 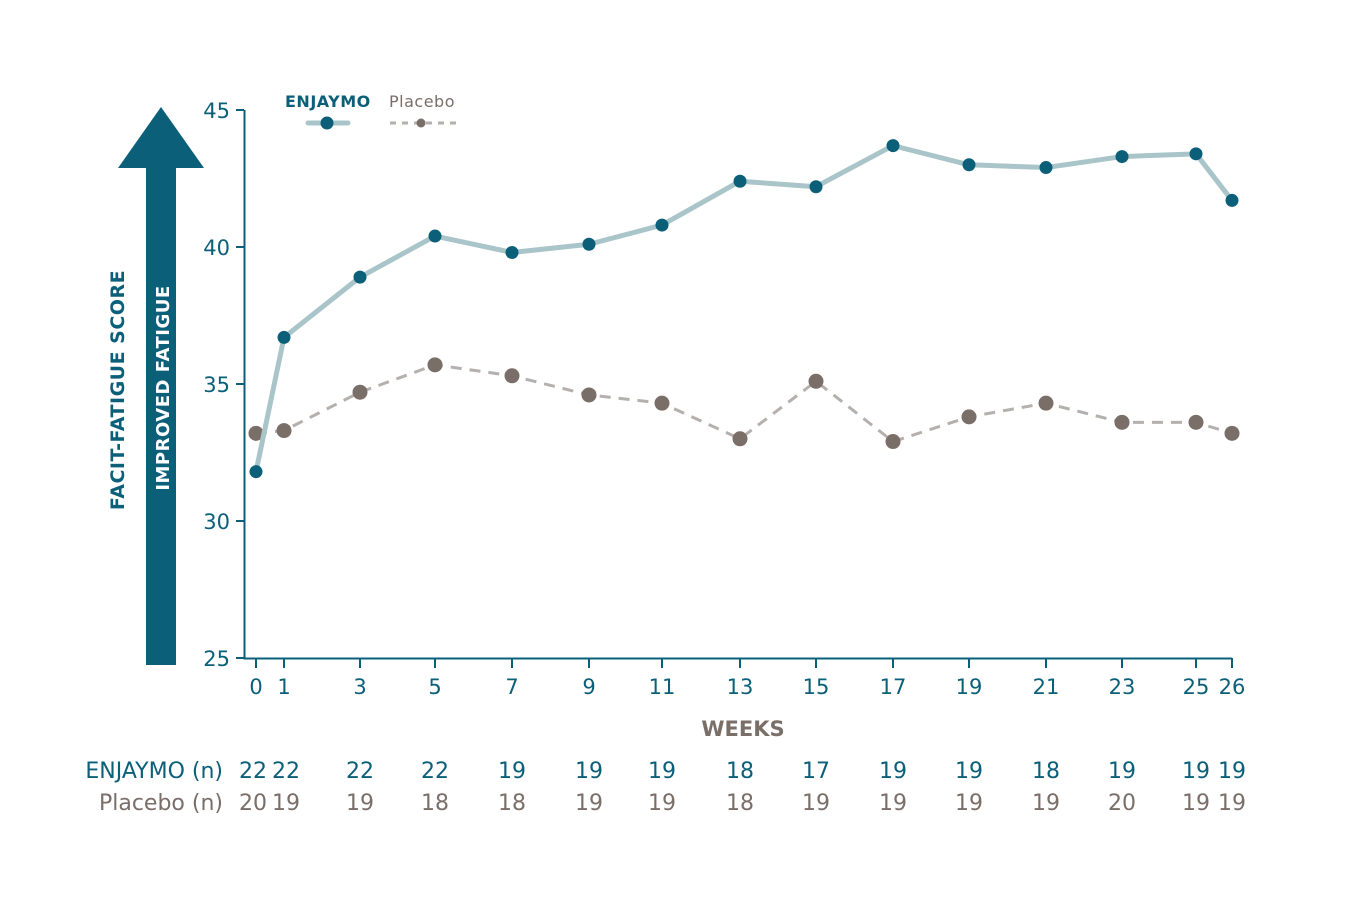 What do you see at coordinates (154, 771) in the screenshot?
I see `n-row-label-enjaymo: ENJAYMO (n)` at bounding box center [154, 771].